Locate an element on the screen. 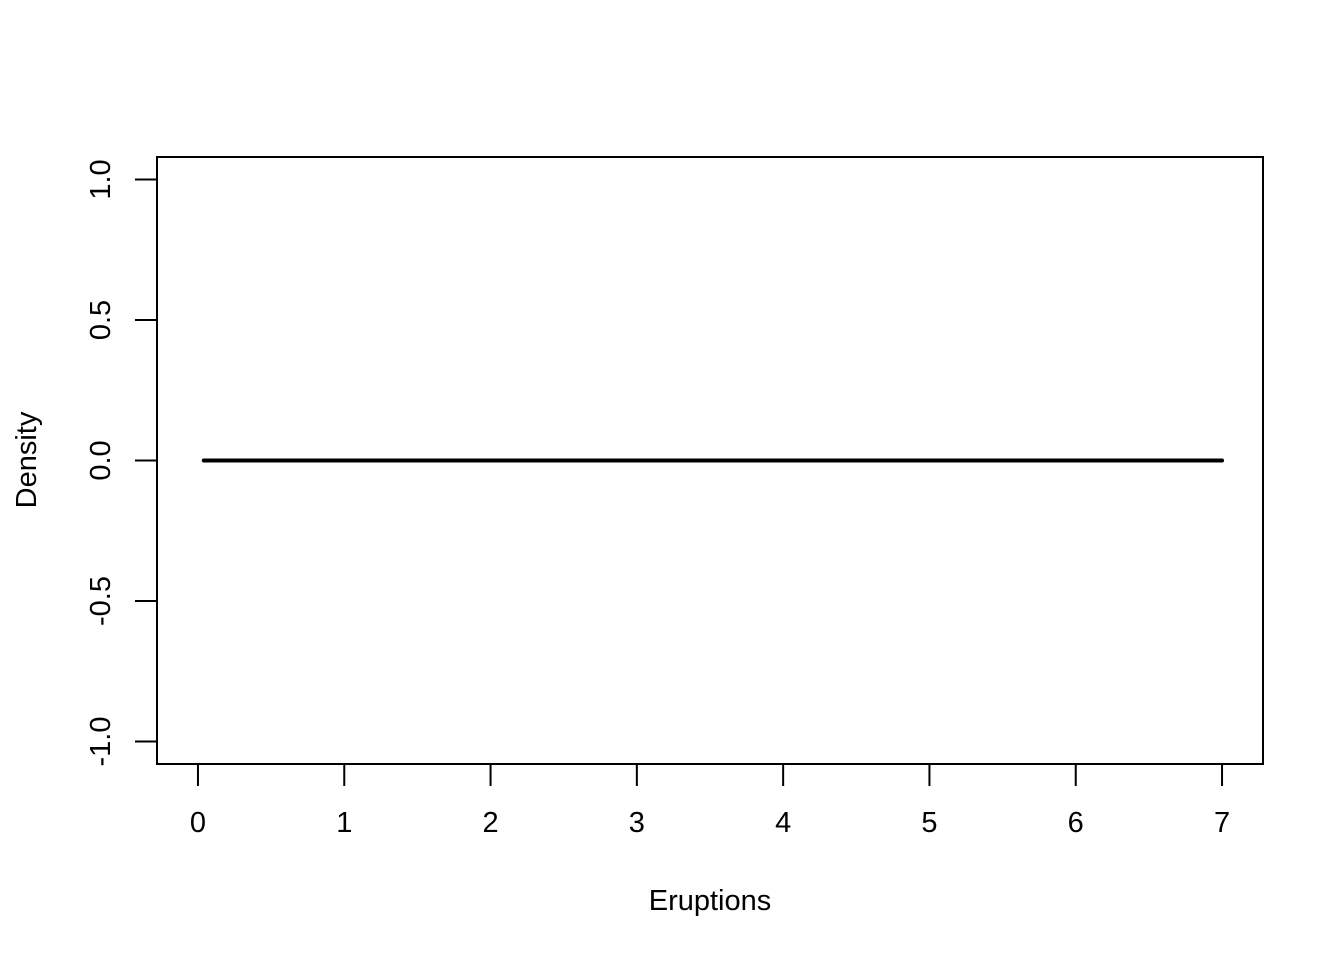 This screenshot has width=1344, height=960. y-tick-label: -1.0 is located at coordinates (101, 742).